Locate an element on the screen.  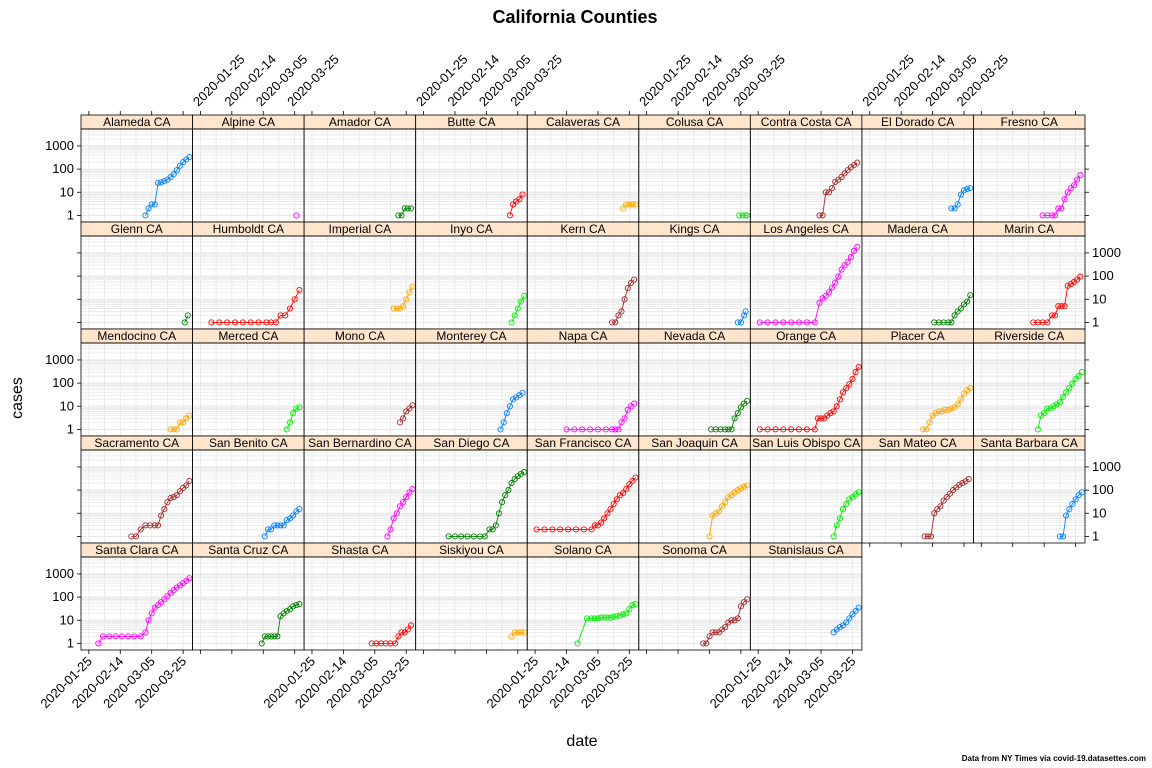
panel: San Francisco CA is located at coordinates (583, 489).